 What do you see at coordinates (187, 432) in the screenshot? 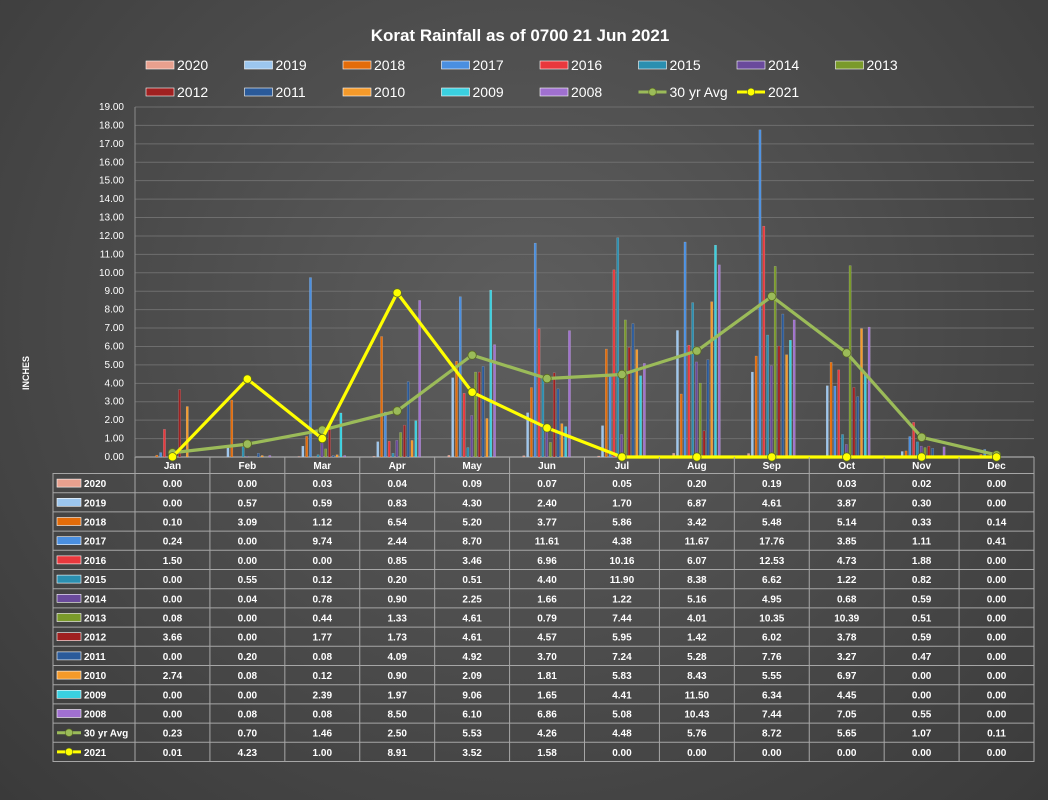
I see `bar-2010-jan` at bounding box center [187, 432].